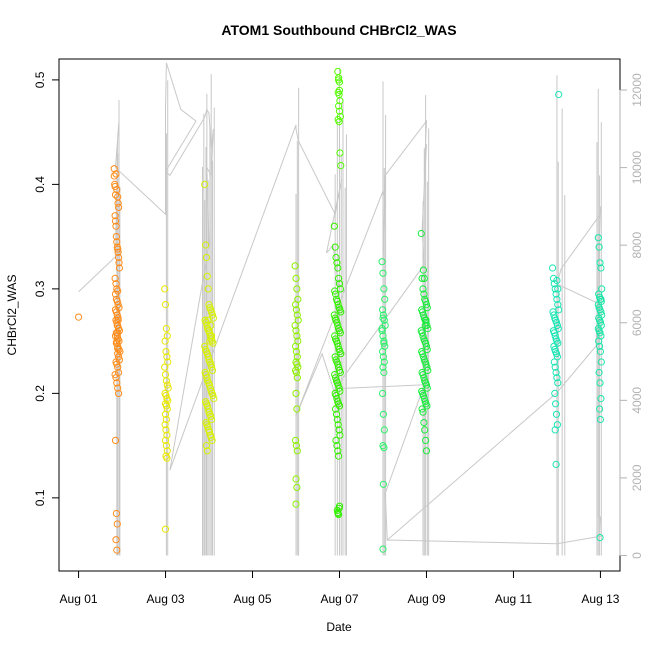 The image size is (650, 650). Describe the element at coordinates (637, 400) in the screenshot. I see `y2-tick-label: 4000` at that location.